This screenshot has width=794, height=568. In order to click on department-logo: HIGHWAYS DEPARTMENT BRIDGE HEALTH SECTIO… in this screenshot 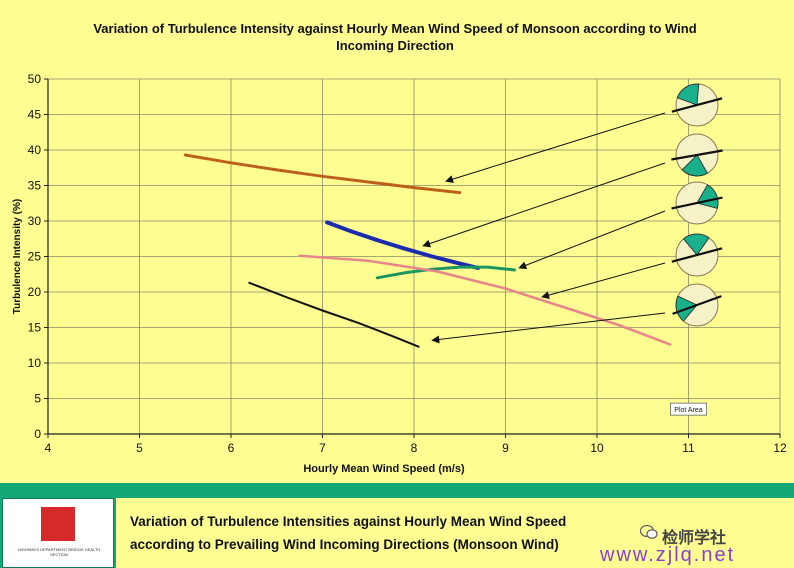, I will do `click(58, 533)`.